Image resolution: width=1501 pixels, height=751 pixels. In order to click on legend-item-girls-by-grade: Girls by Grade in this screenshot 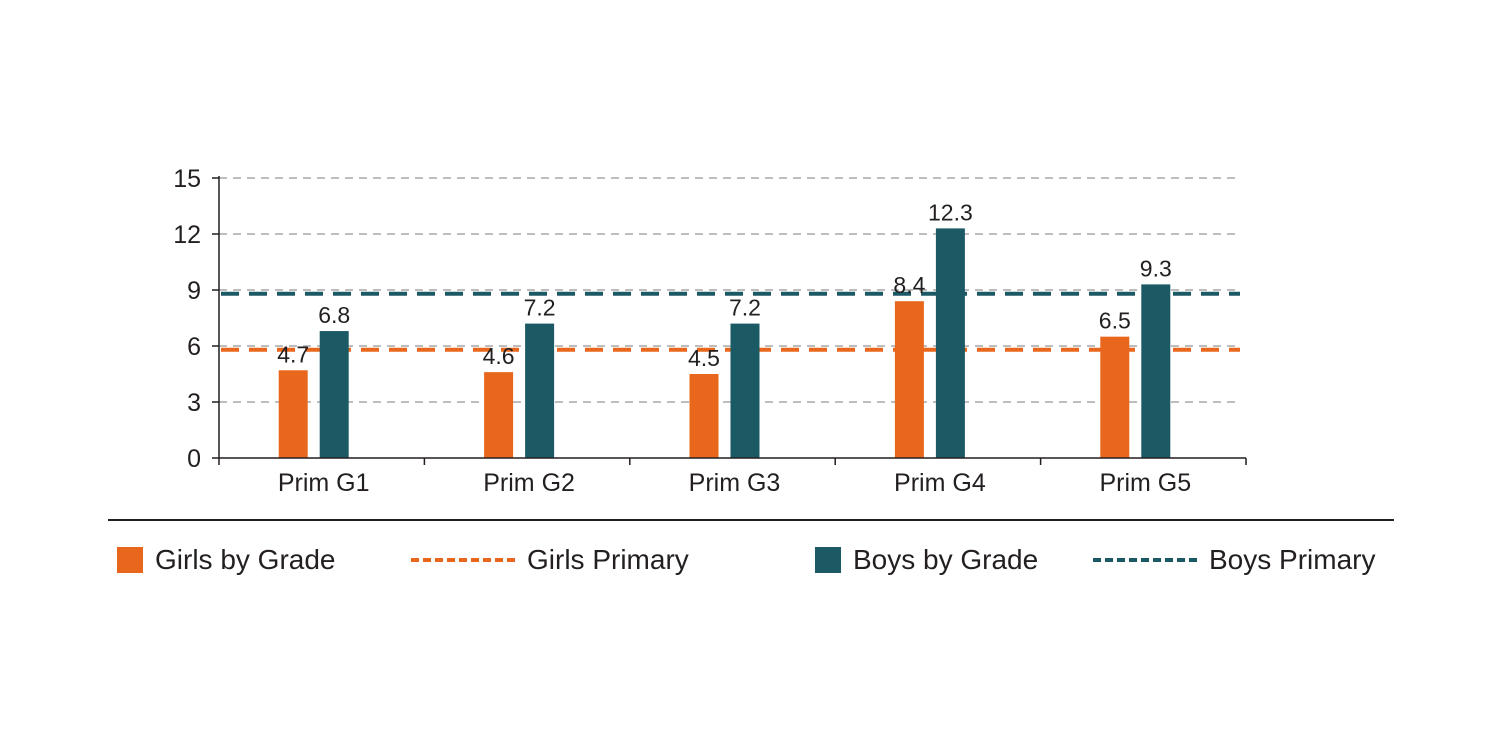, I will do `click(226, 560)`.